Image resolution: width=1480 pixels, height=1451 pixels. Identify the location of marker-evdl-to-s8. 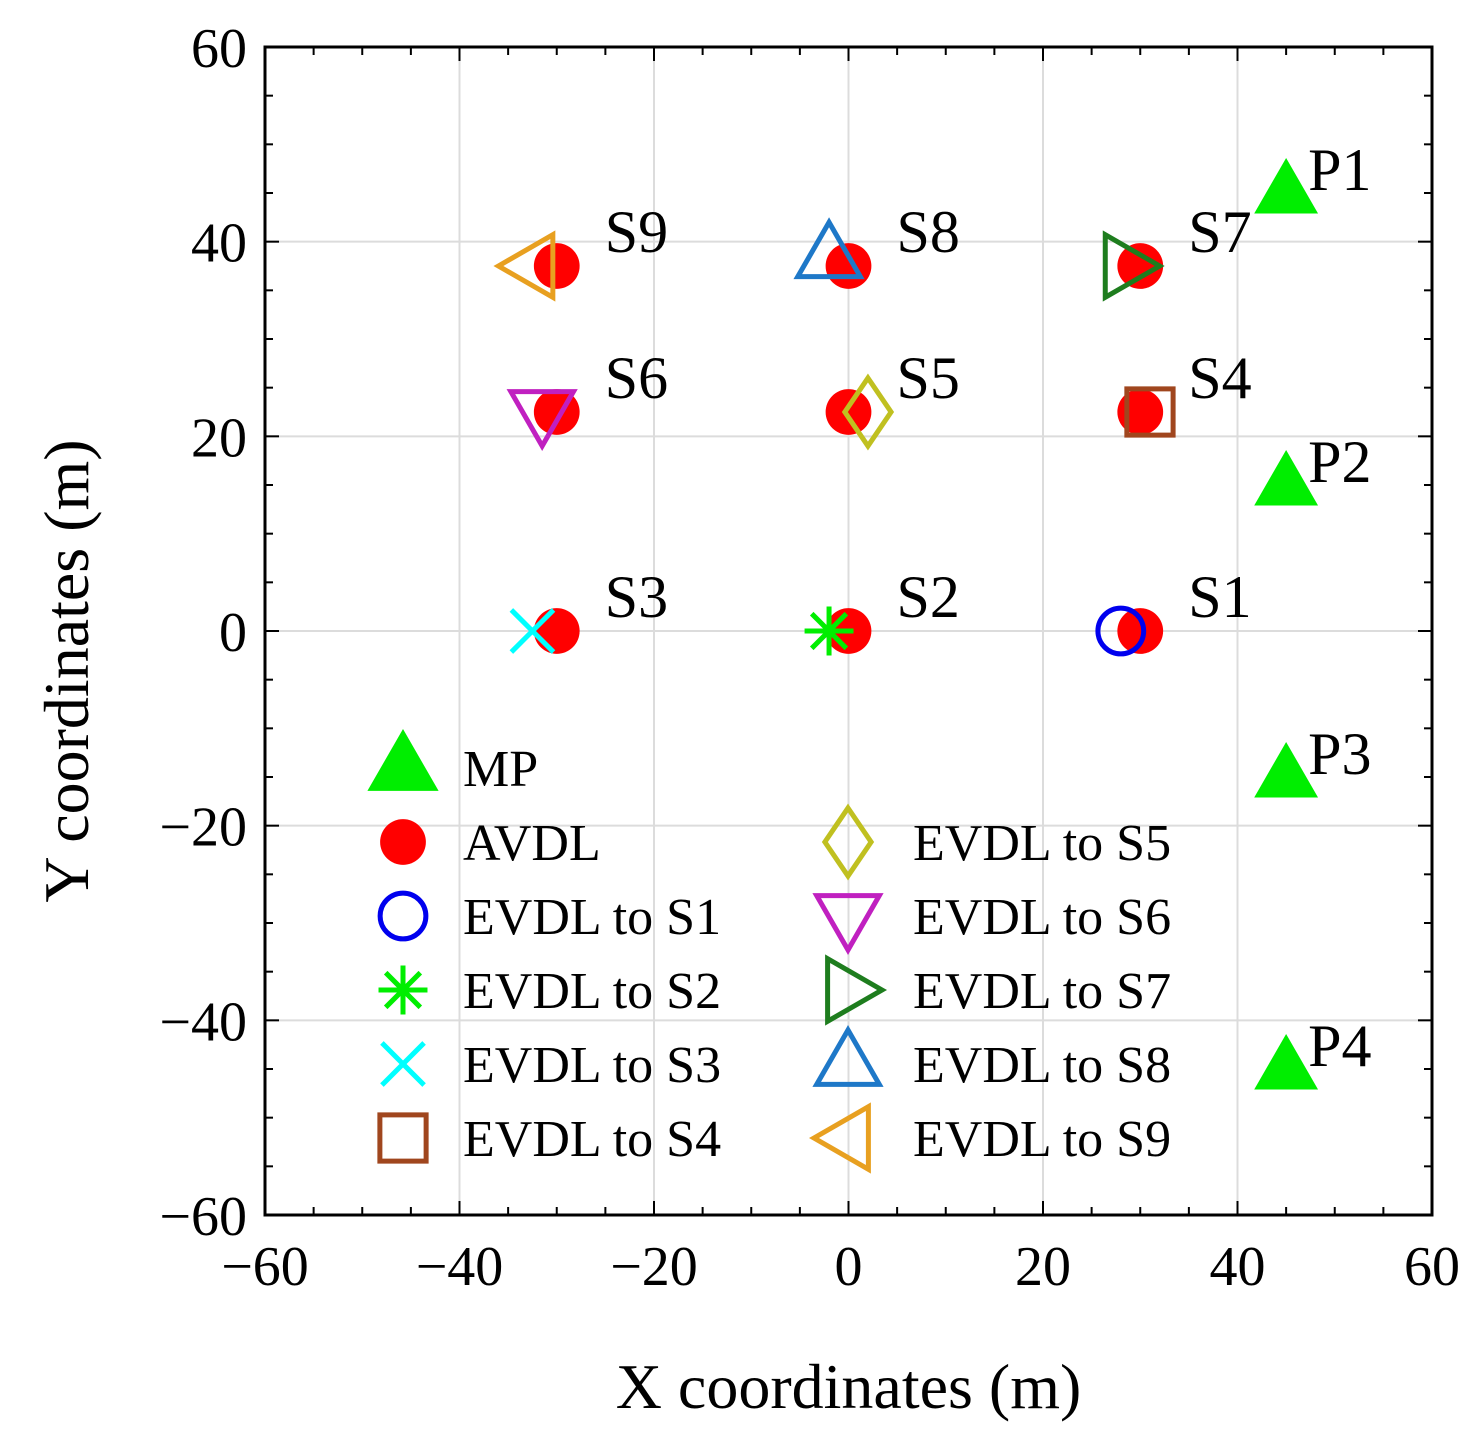
(829, 248).